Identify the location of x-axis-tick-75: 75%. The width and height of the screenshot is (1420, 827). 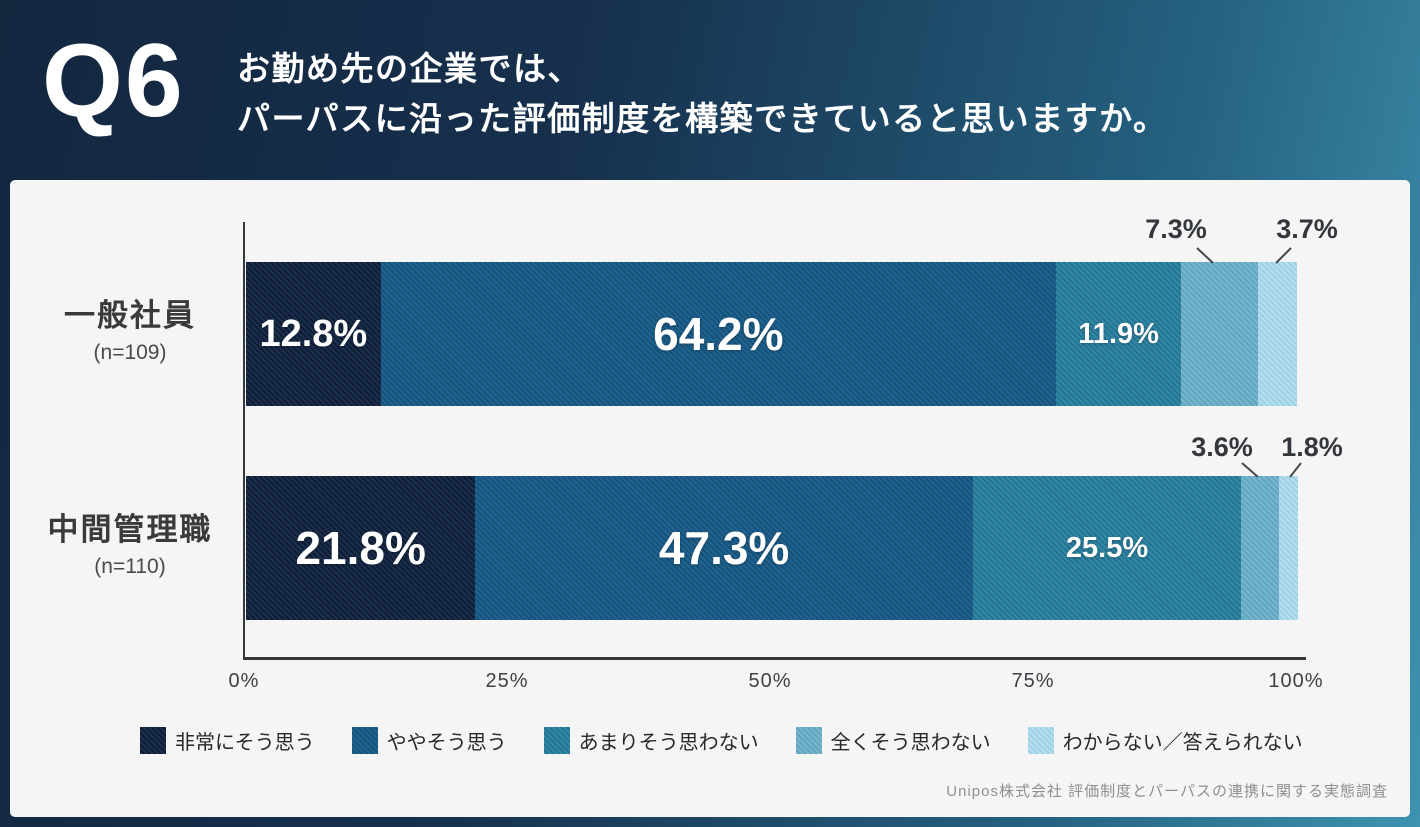
(1033, 681).